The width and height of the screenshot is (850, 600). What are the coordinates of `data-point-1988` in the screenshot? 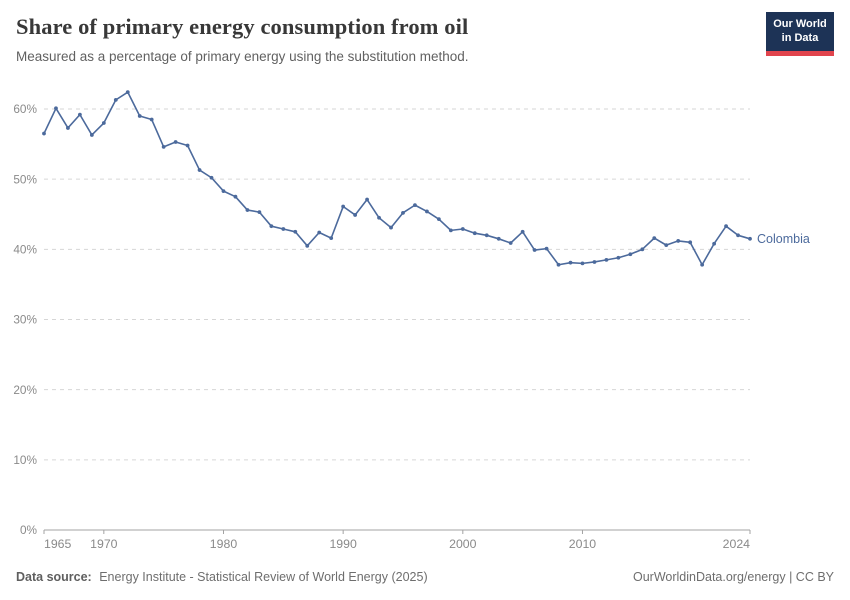 It's located at (319, 232).